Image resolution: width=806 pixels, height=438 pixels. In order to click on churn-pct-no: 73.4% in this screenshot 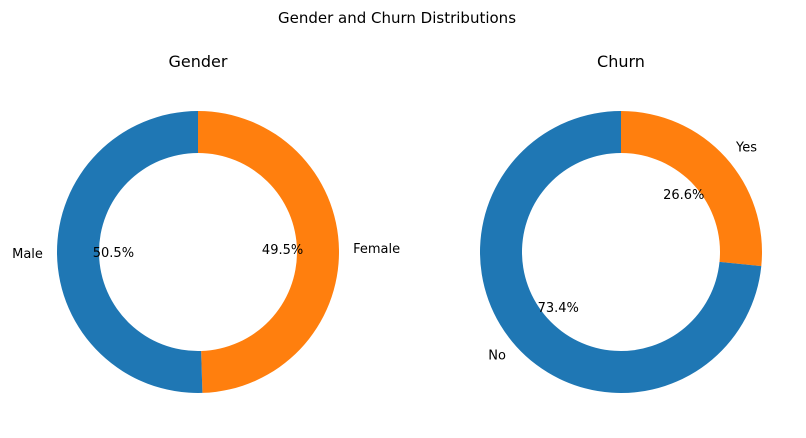, I will do `click(558, 308)`.